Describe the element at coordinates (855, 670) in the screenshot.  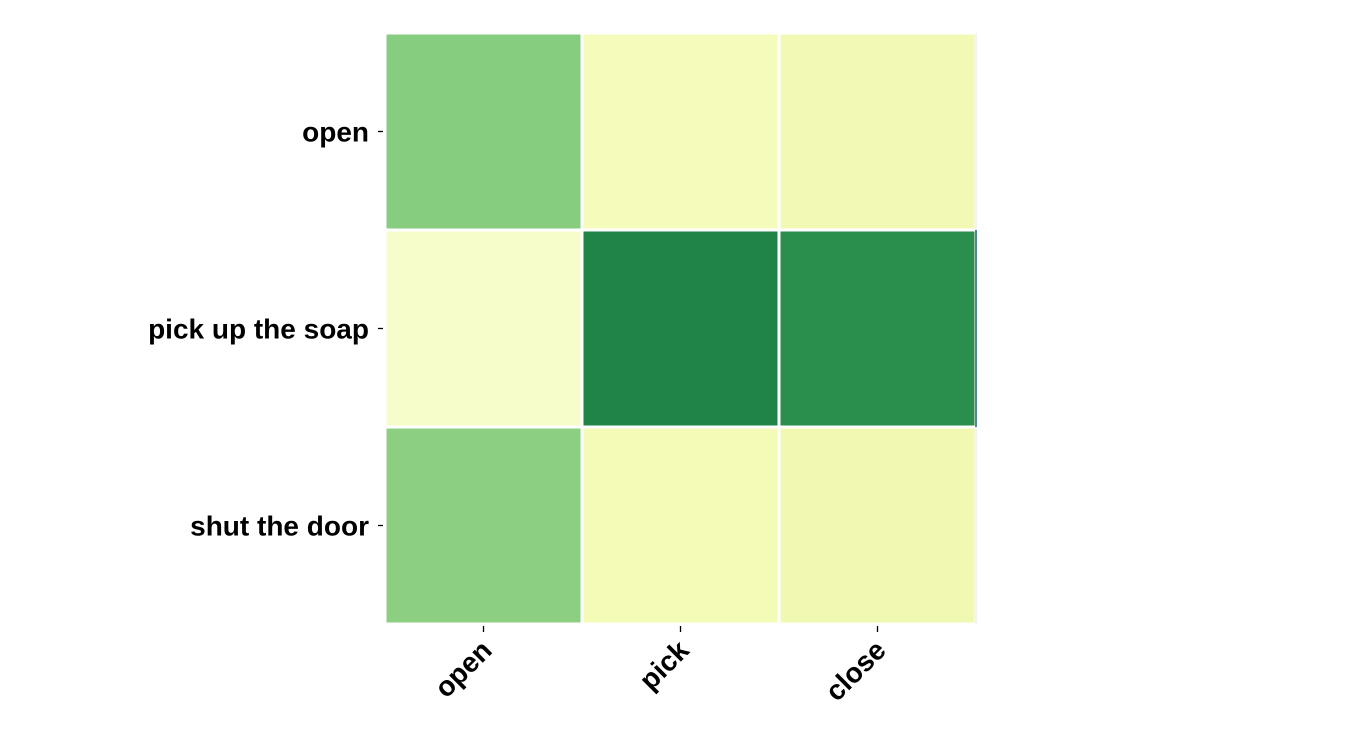
I see `x-tick-label: close` at that location.